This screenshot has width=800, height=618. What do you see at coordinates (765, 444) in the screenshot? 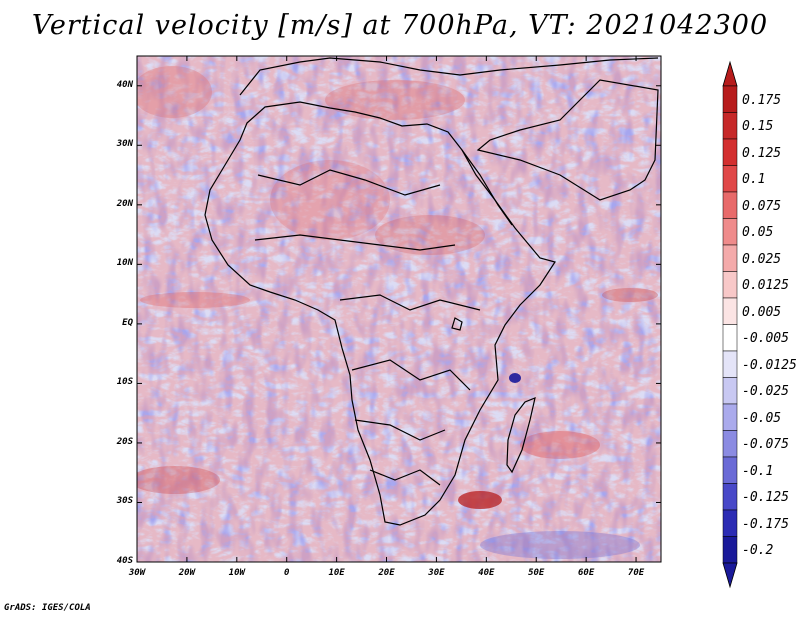
I see `colorbar-label: -0.075` at bounding box center [765, 444].